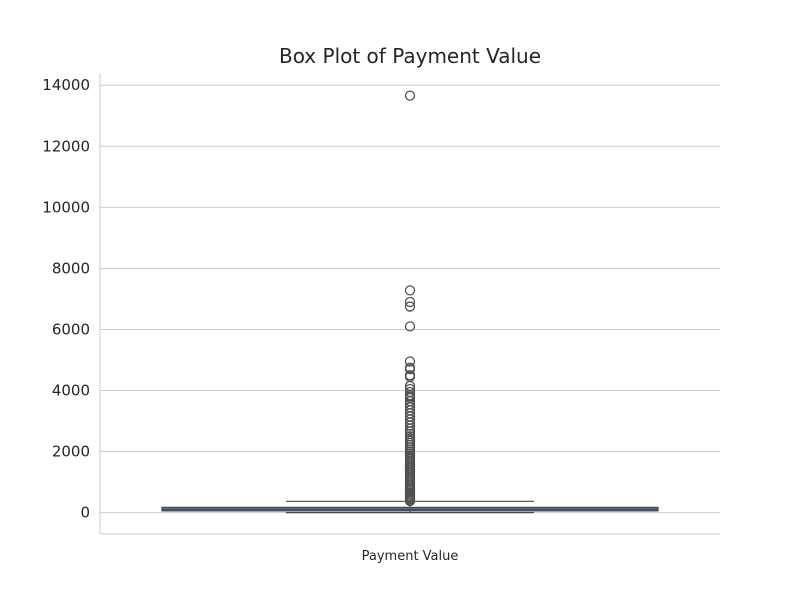 Image resolution: width=800 pixels, height=600 pixels. What do you see at coordinates (85, 513) in the screenshot?
I see `y-tick-label: 0` at bounding box center [85, 513].